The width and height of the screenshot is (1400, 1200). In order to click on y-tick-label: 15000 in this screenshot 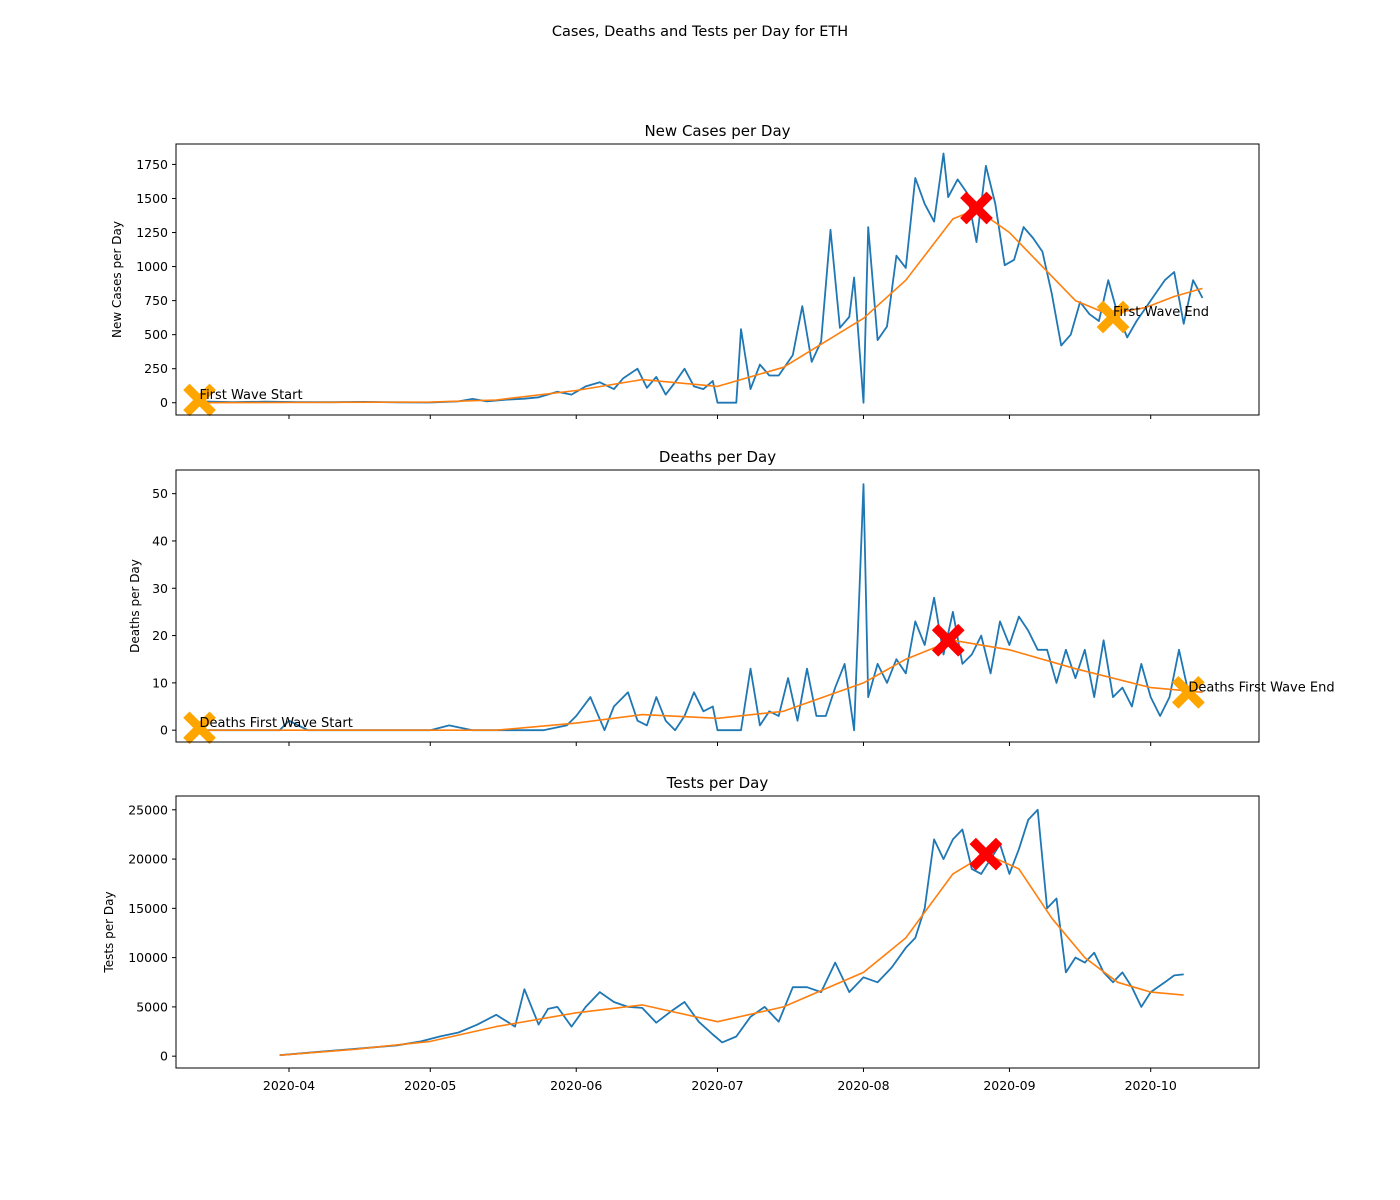, I will do `click(148, 908)`.